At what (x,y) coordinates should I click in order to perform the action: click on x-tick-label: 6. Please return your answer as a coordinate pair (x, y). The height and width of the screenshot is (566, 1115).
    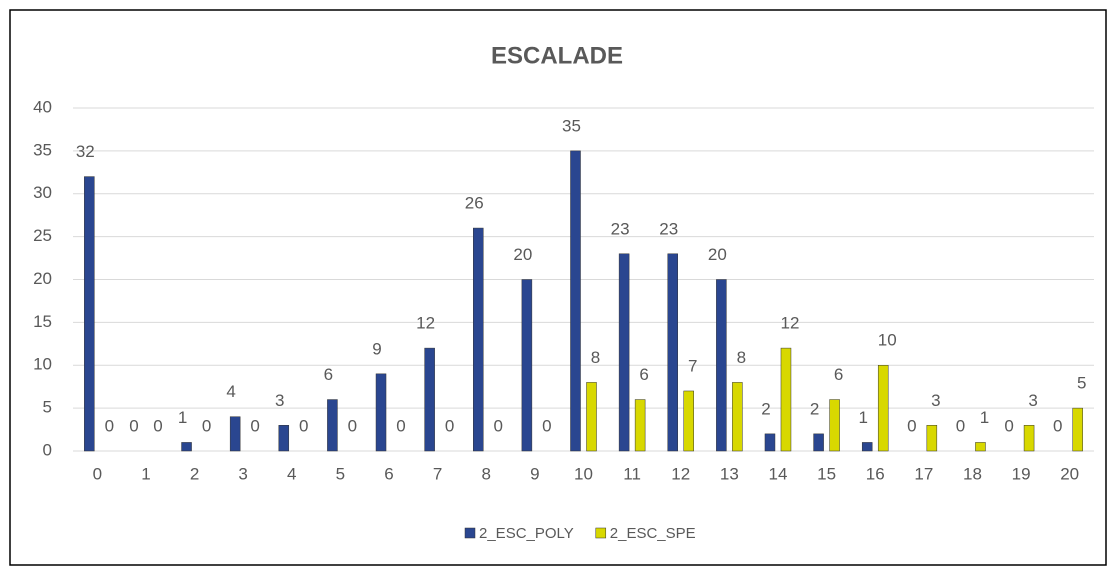
    Looking at the image, I should click on (388, 473).